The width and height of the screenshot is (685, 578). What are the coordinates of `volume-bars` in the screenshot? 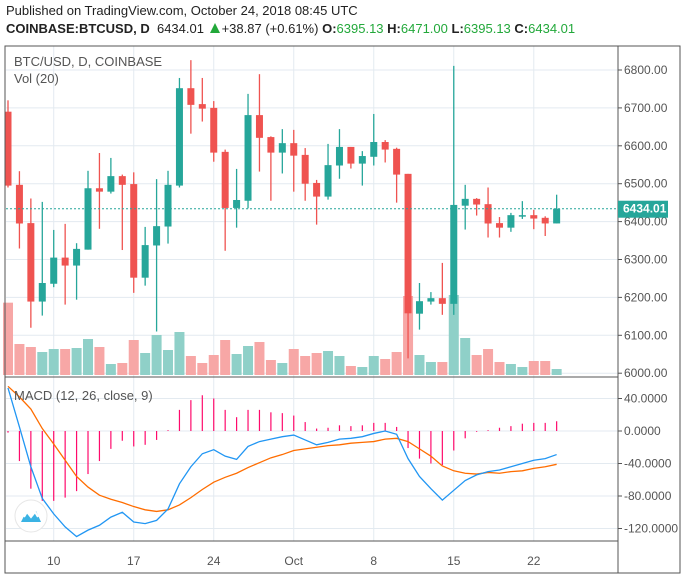 It's located at (282, 335).